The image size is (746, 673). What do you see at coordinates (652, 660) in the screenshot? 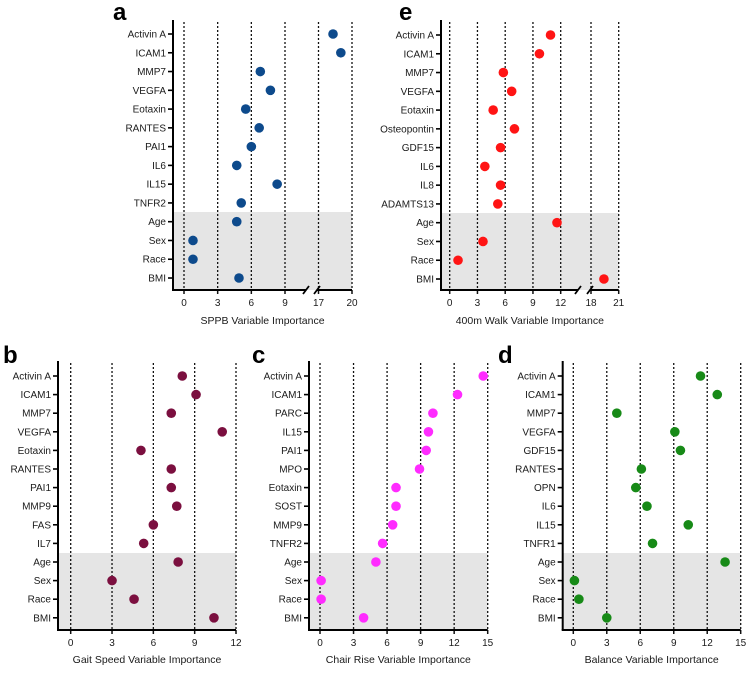
I see `x-axis-label: Balance Variable Importance` at bounding box center [652, 660].